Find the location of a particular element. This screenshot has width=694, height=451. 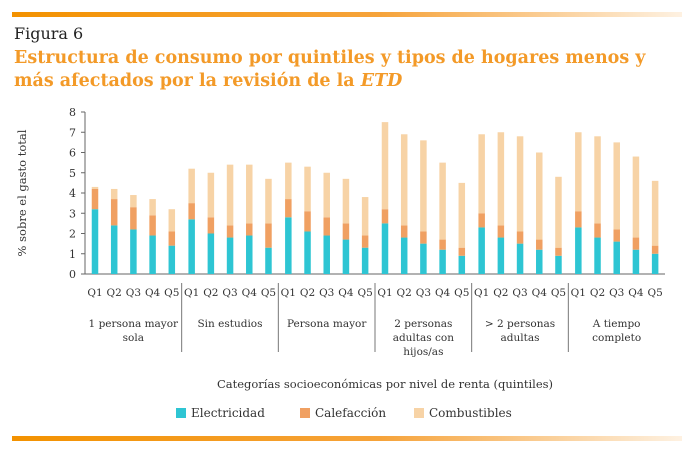

y-tick-label: 2 is located at coordinates (72, 234).